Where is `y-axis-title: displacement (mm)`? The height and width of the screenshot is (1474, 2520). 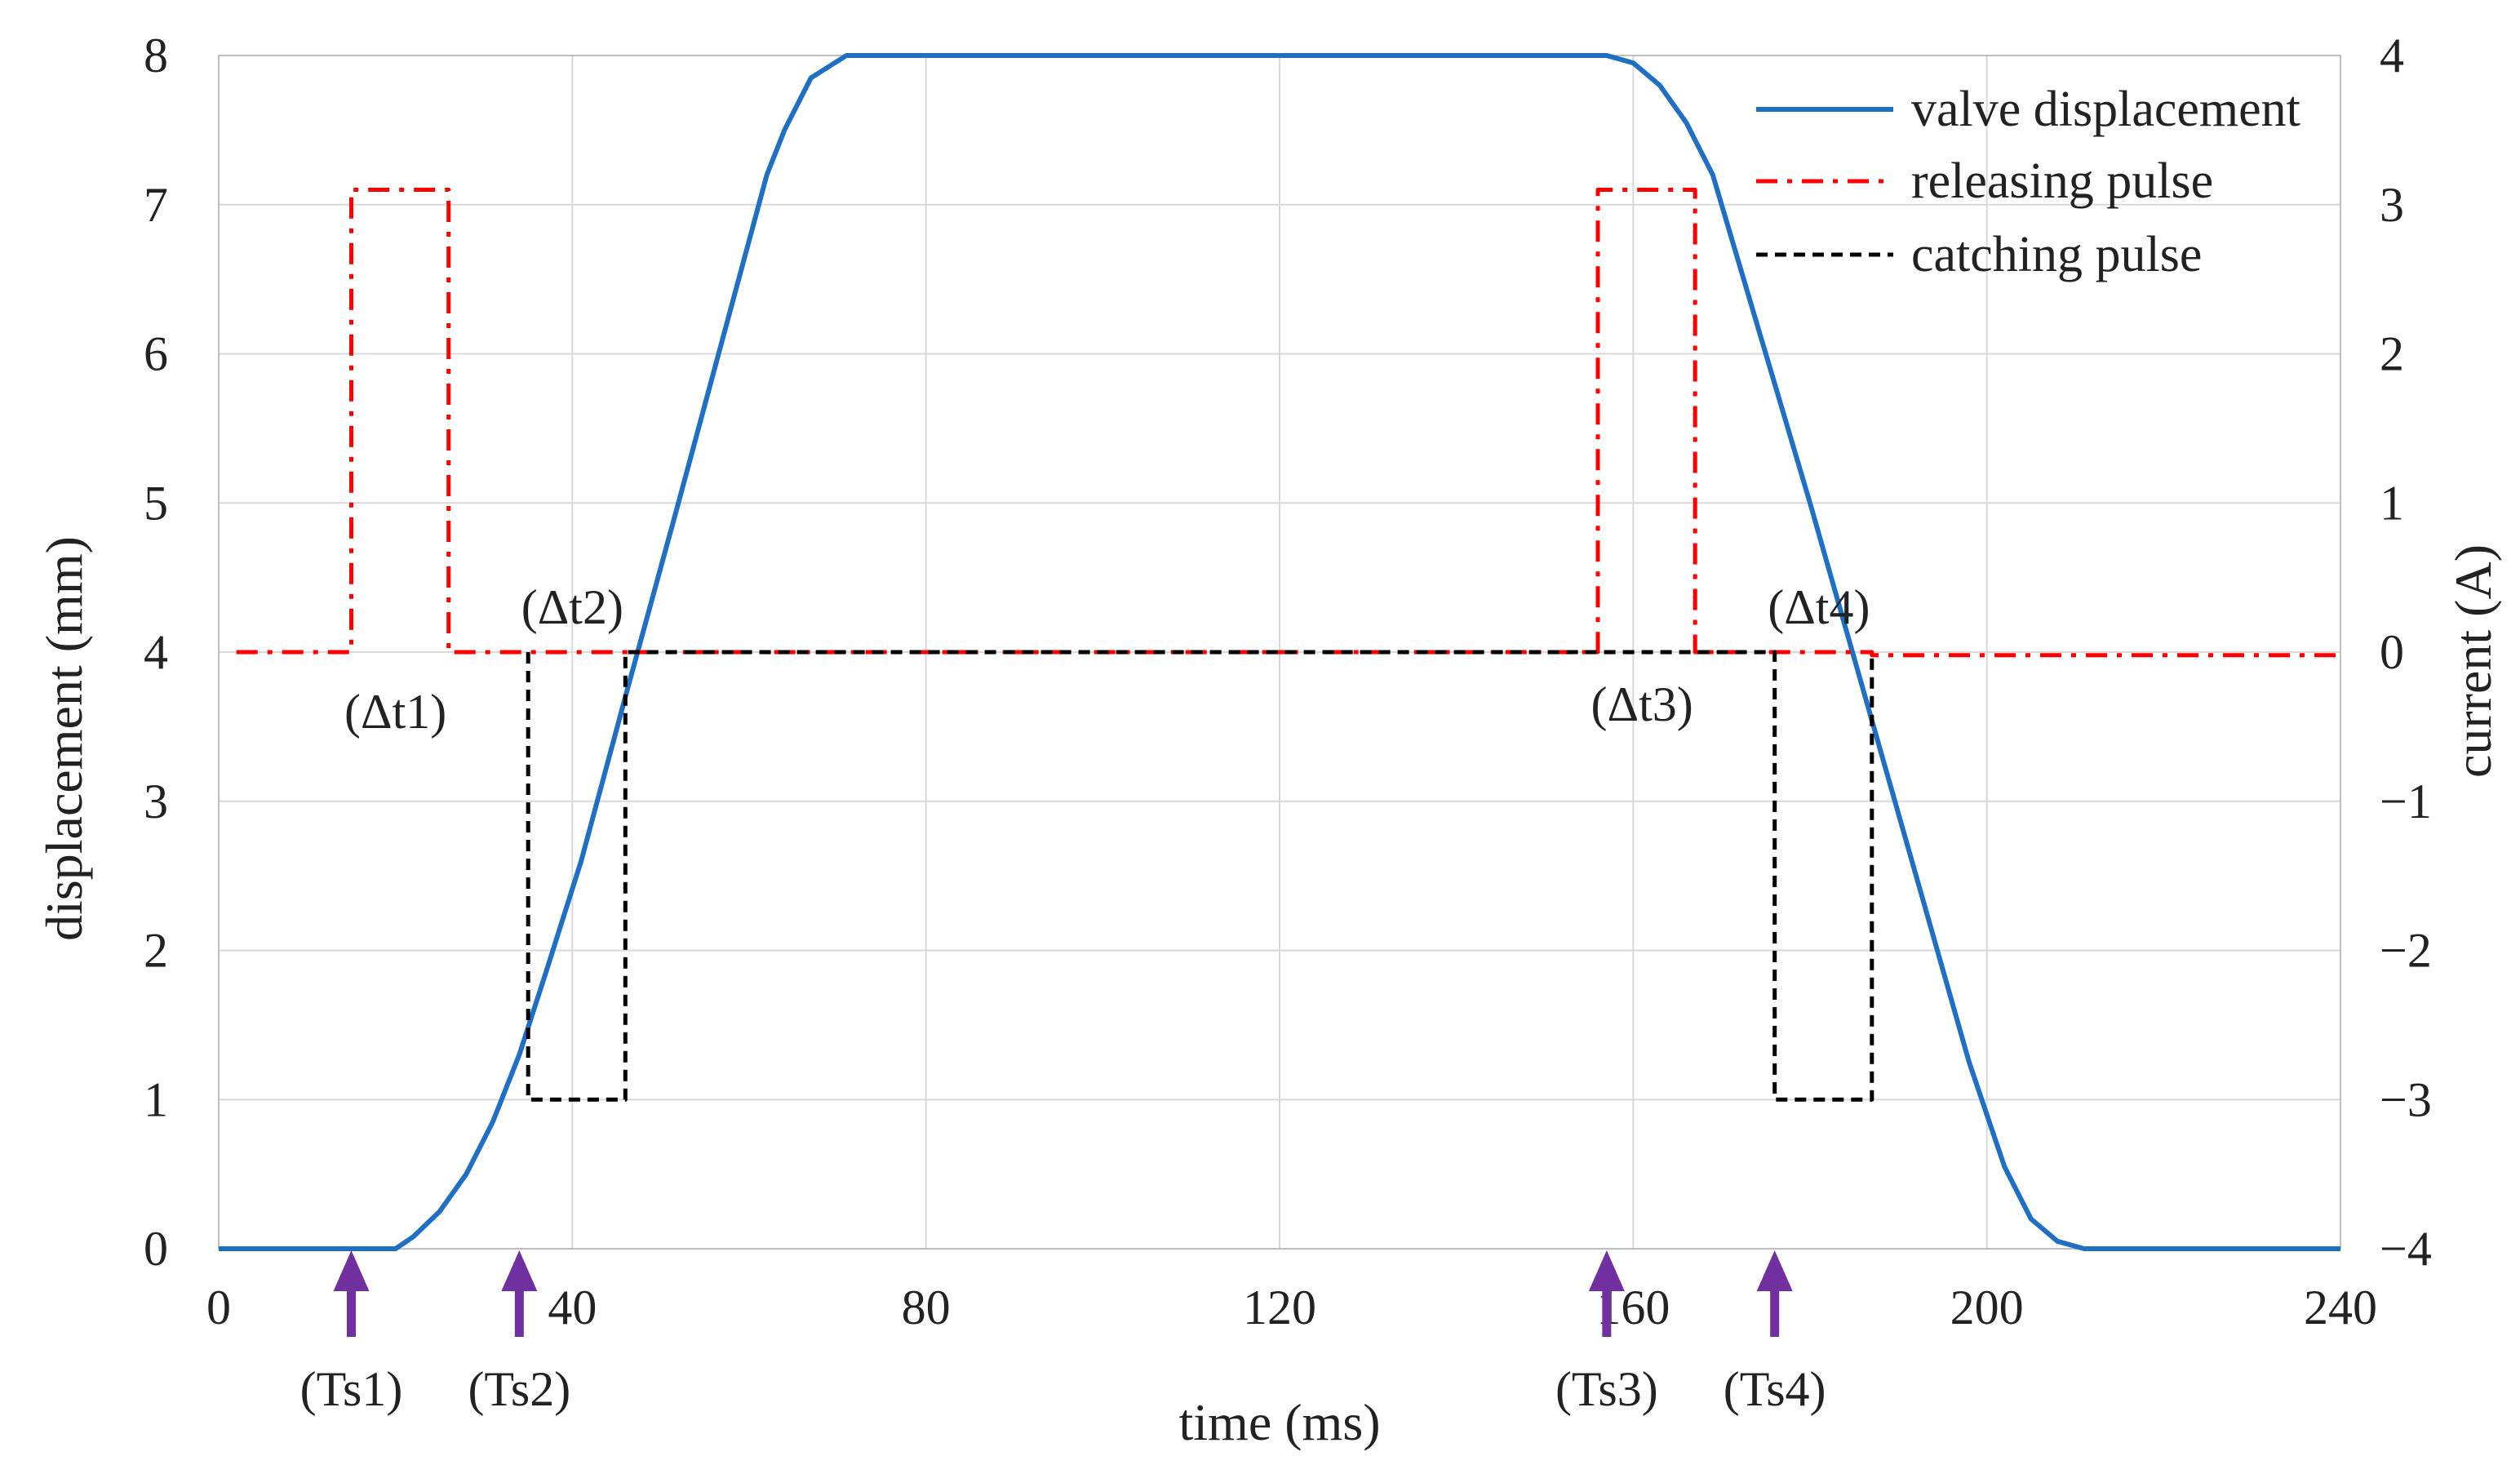 y-axis-title: displacement (mm) is located at coordinates (64, 739).